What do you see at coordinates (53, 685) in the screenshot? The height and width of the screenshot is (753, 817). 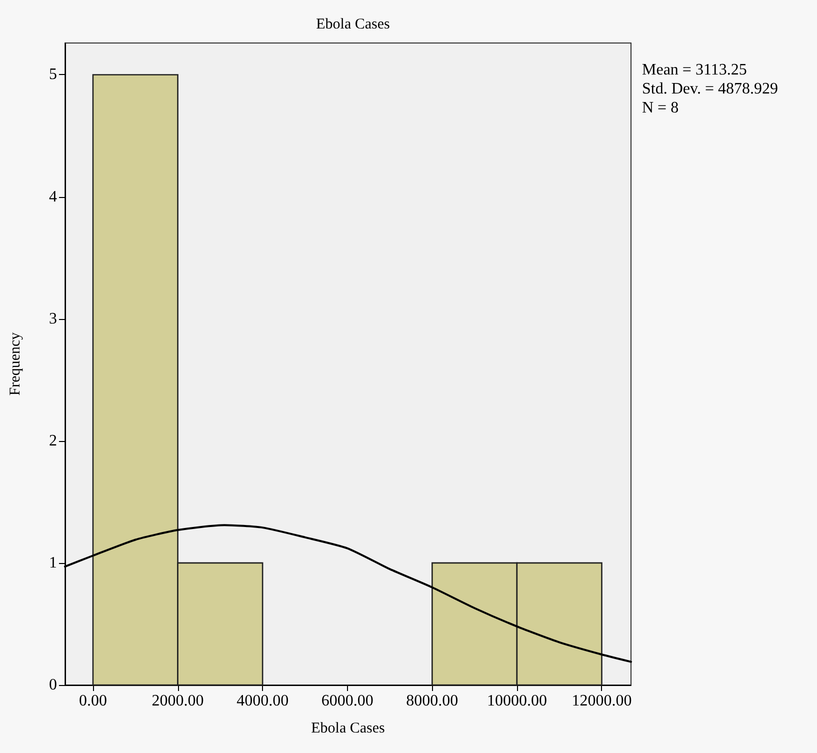 I see `y-tick-label: 0` at bounding box center [53, 685].